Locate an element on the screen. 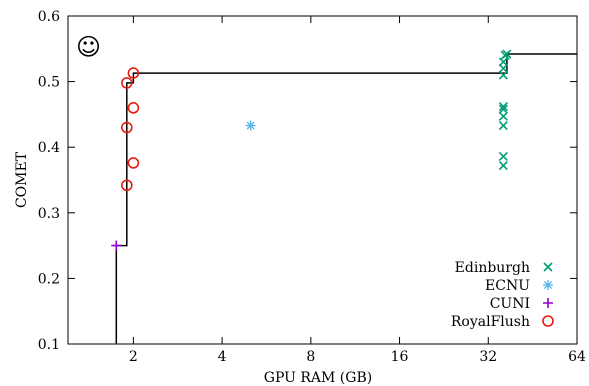 The height and width of the screenshot is (386, 589). y-tick-label: 0.4 is located at coordinates (49, 148).